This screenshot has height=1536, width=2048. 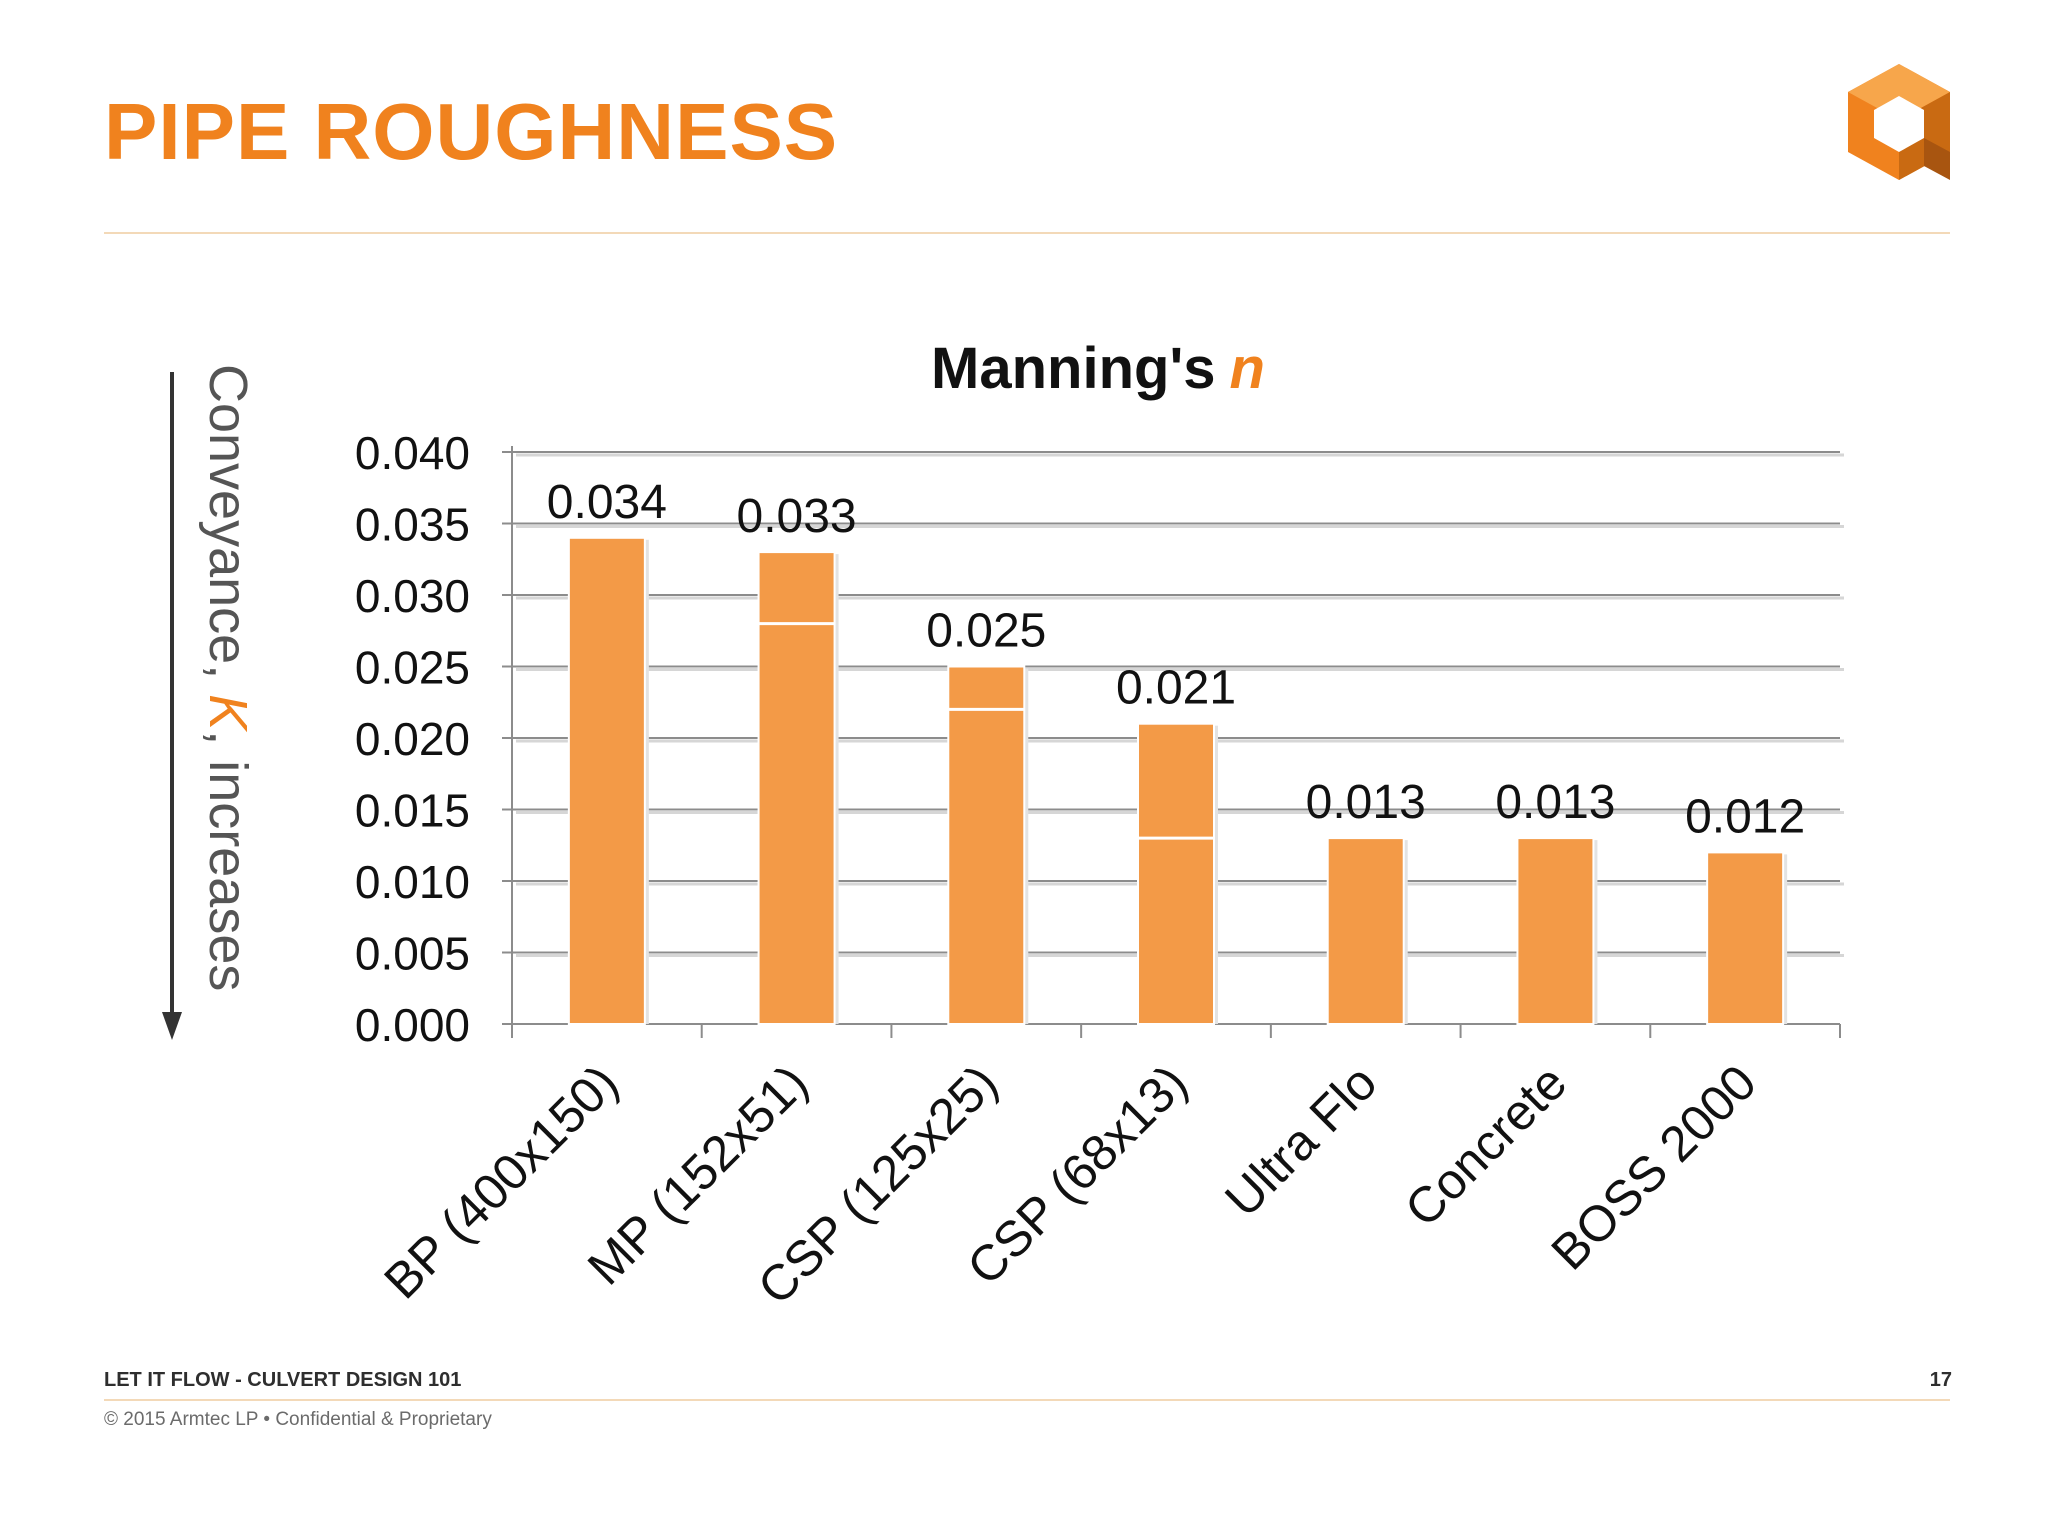 What do you see at coordinates (471, 131) in the screenshot?
I see `slide-title: PIPE ROUGHNESS` at bounding box center [471, 131].